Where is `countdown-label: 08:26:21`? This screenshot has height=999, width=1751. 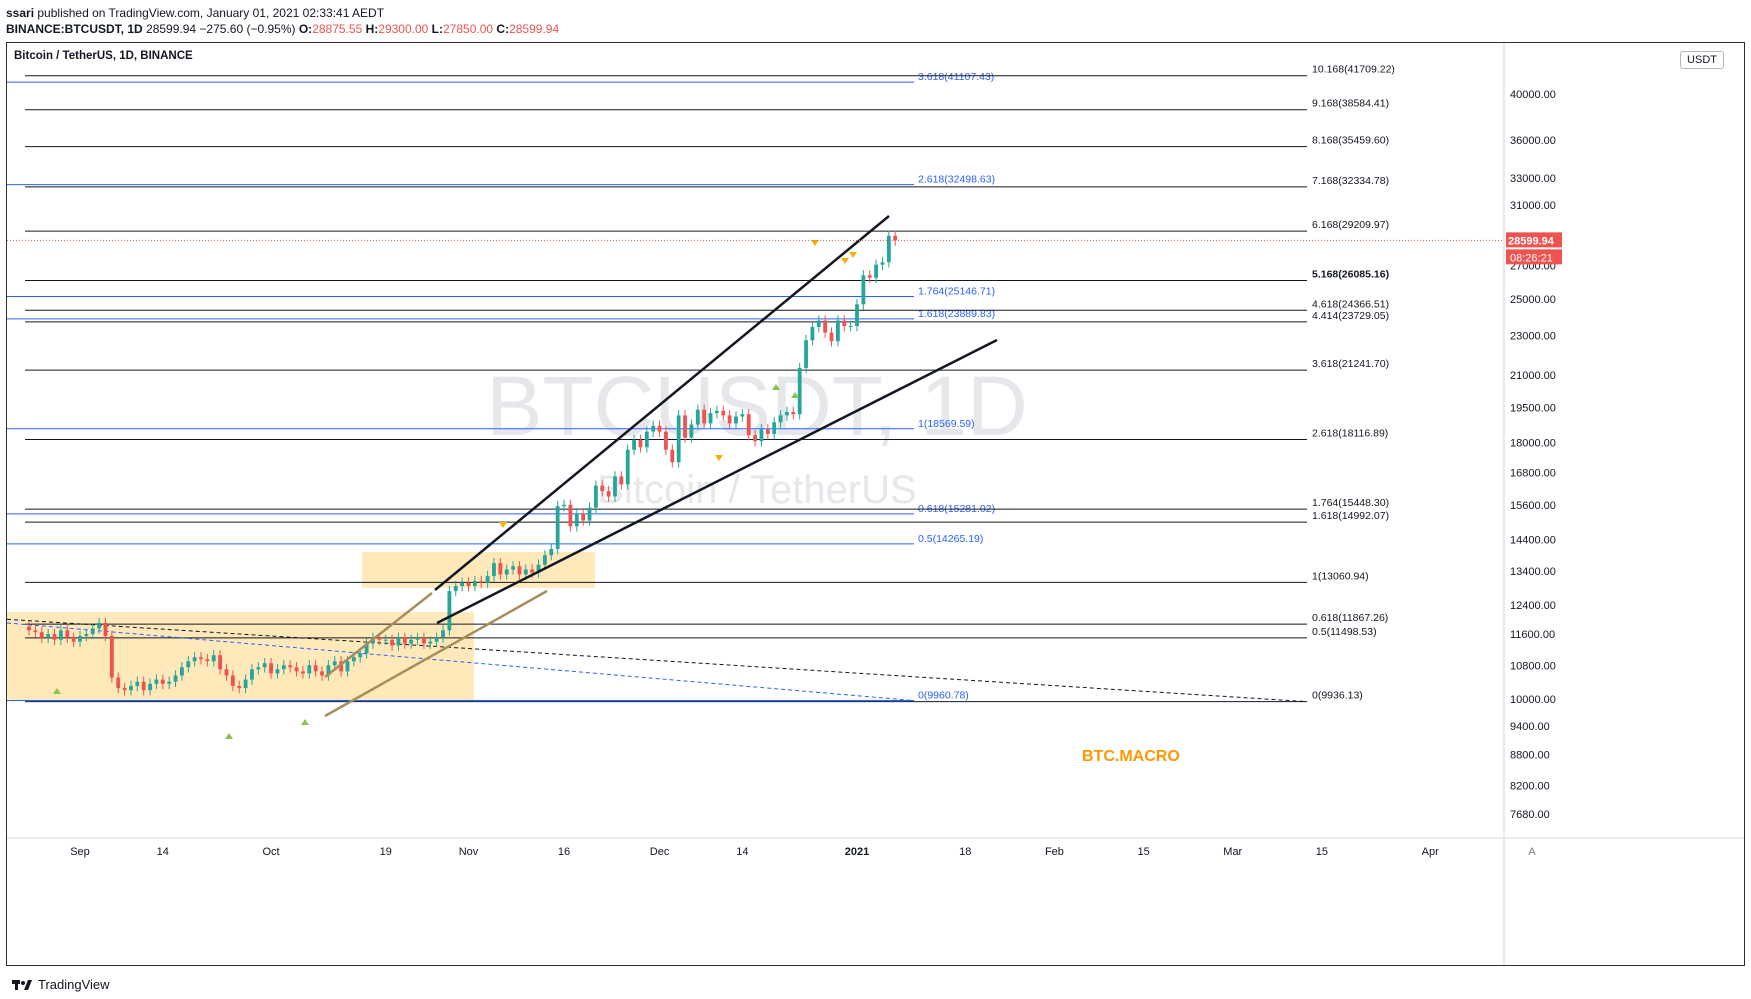
countdown-label: 08:26:21 is located at coordinates (1531, 258).